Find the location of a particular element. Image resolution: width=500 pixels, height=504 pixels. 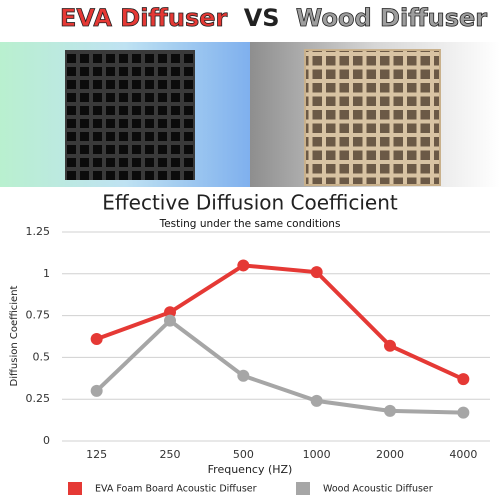

y-tick-label: 0.75 is located at coordinates (38, 315).